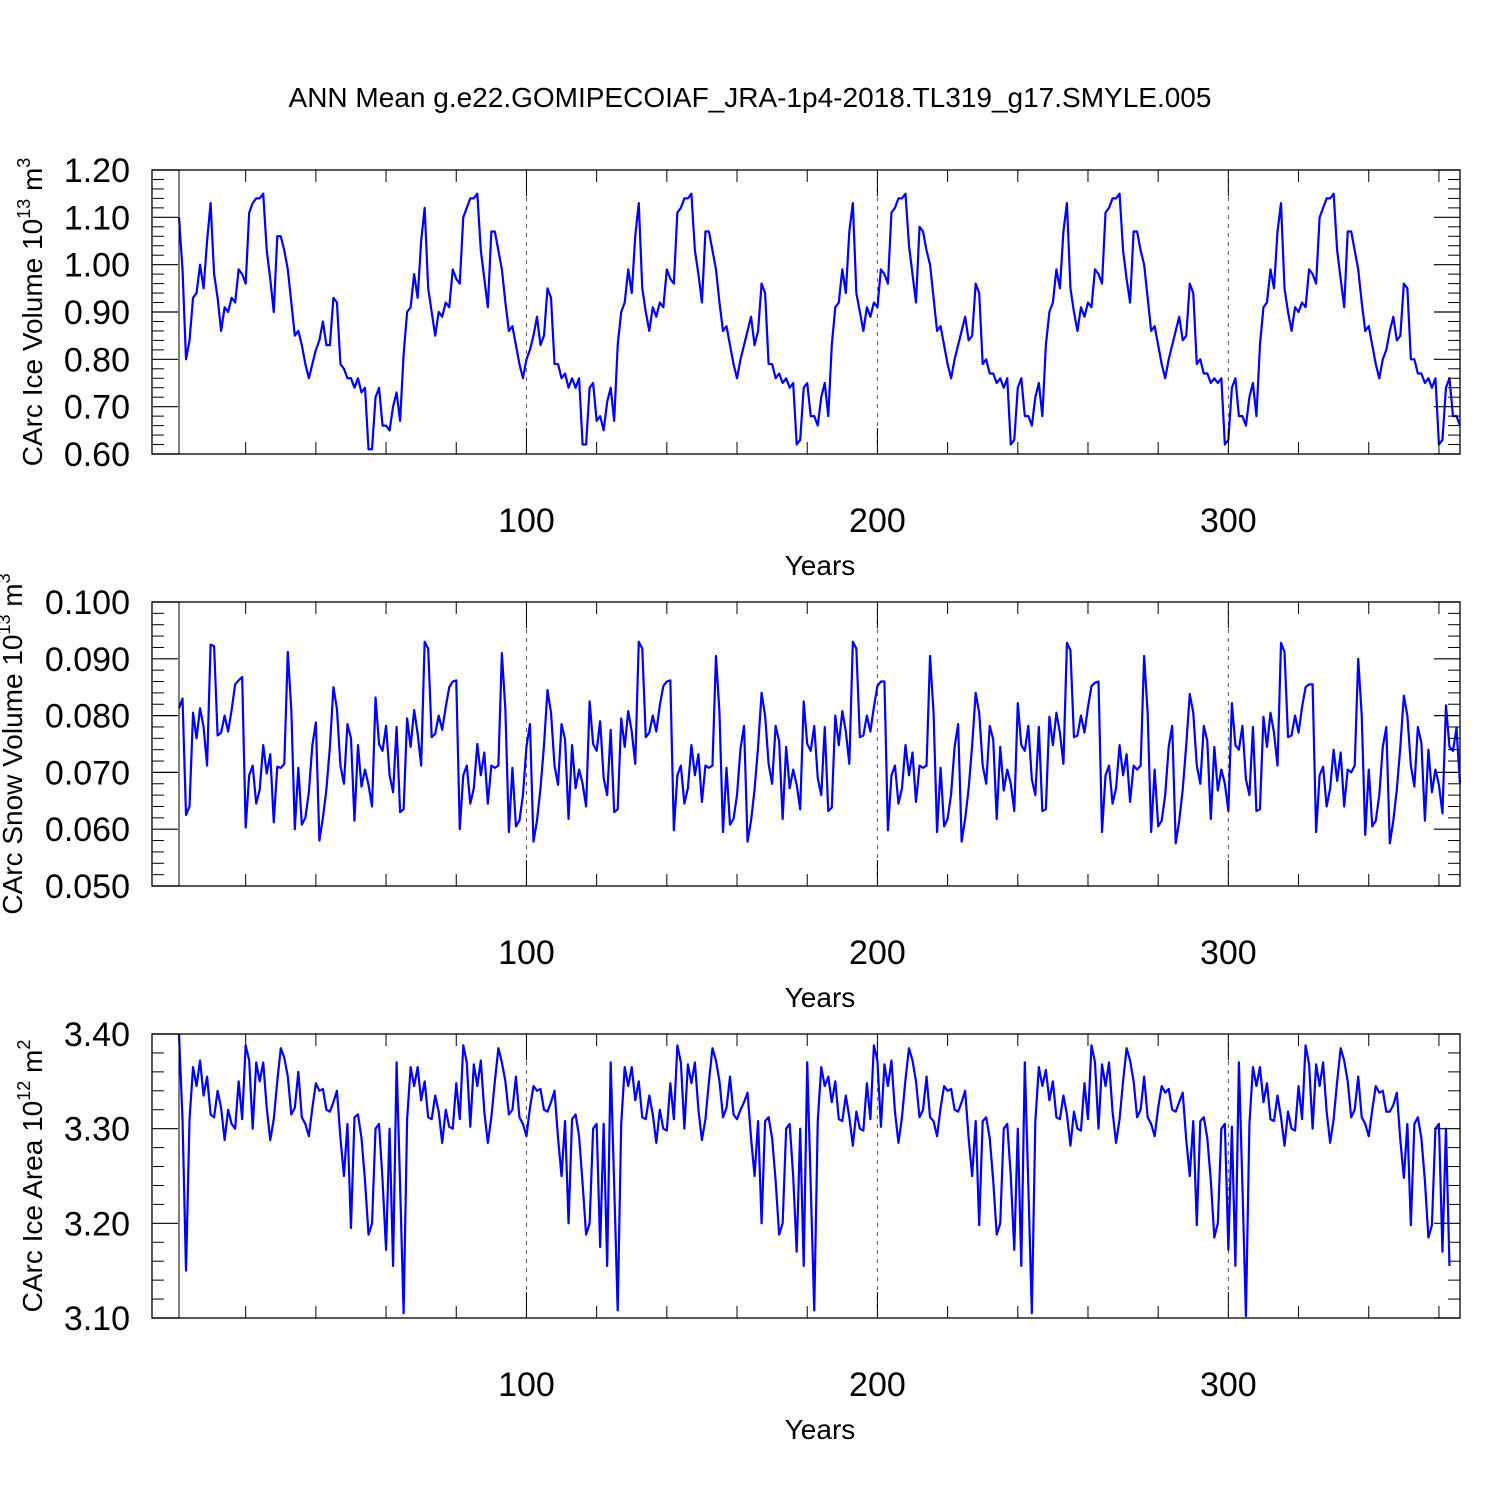 The width and height of the screenshot is (1500, 1500). I want to click on y-tick-label: 1.10, so click(97, 218).